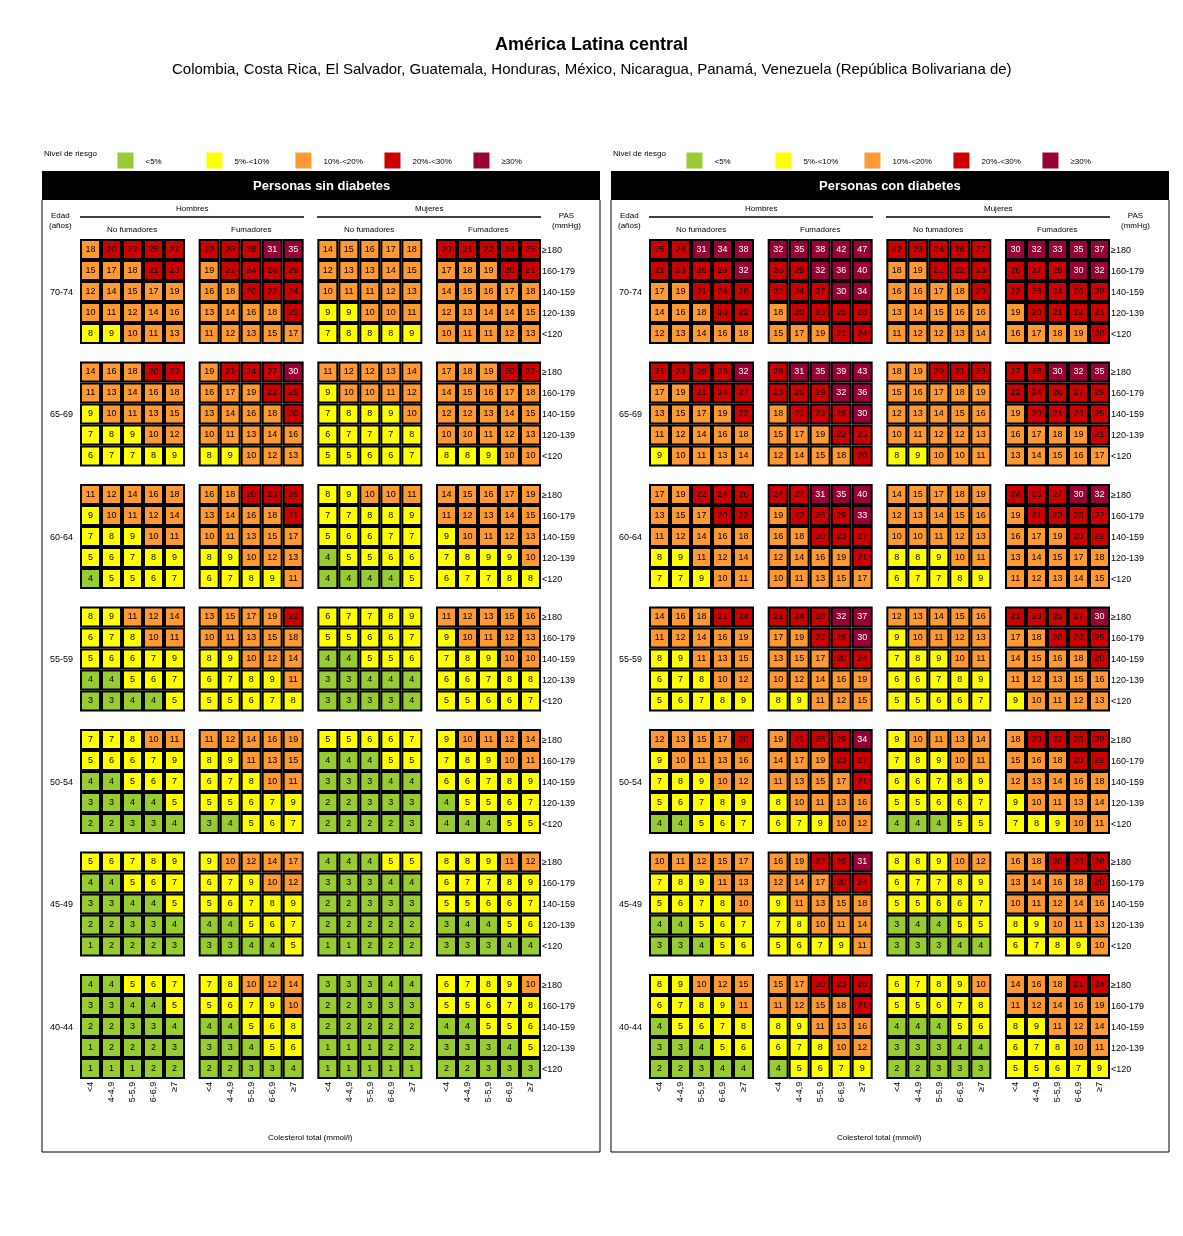  I want to click on legend-title: Nivel de riesgo, so click(71, 154).